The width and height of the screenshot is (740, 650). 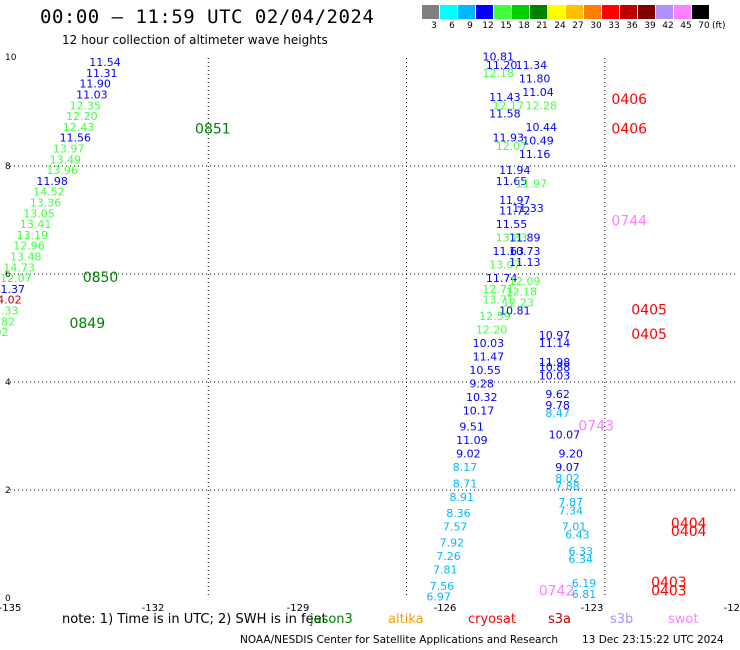 I want to click on wave-height-label: 6.43, so click(x=577, y=535).